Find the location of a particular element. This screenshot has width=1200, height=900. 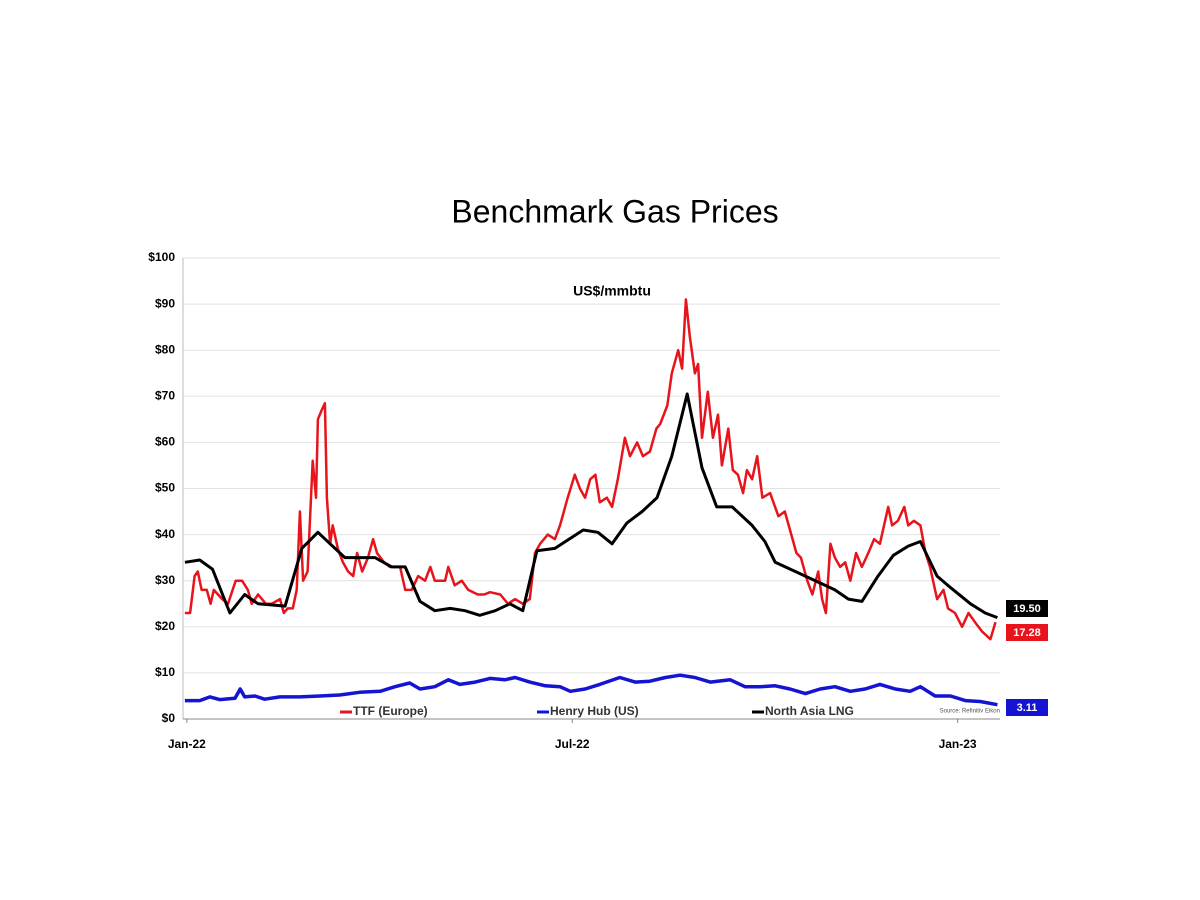

end-label: 17.28 is located at coordinates (1027, 633).